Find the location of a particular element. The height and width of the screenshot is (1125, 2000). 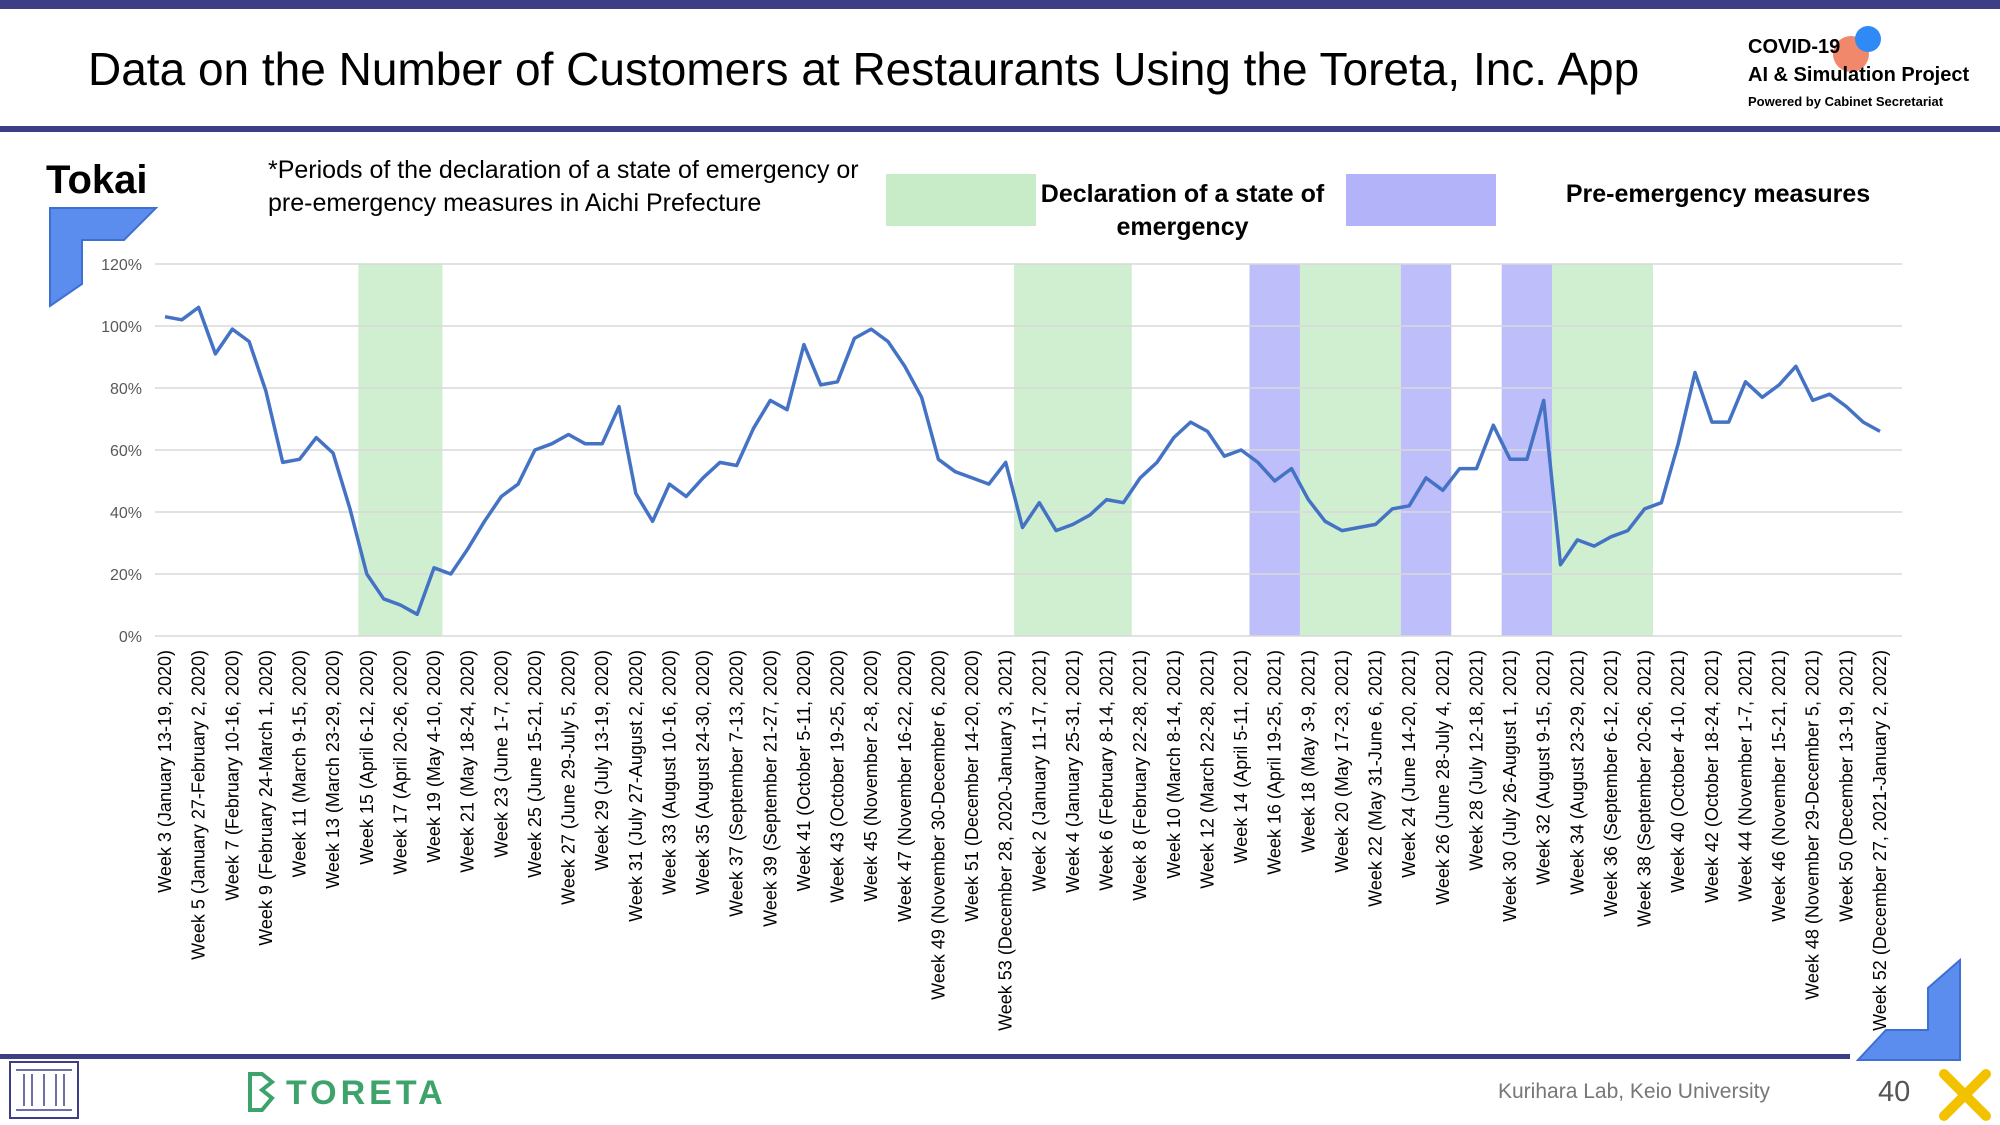

legend-emergency-label: Declaration of a state of emergency is located at coordinates (1182, 210).